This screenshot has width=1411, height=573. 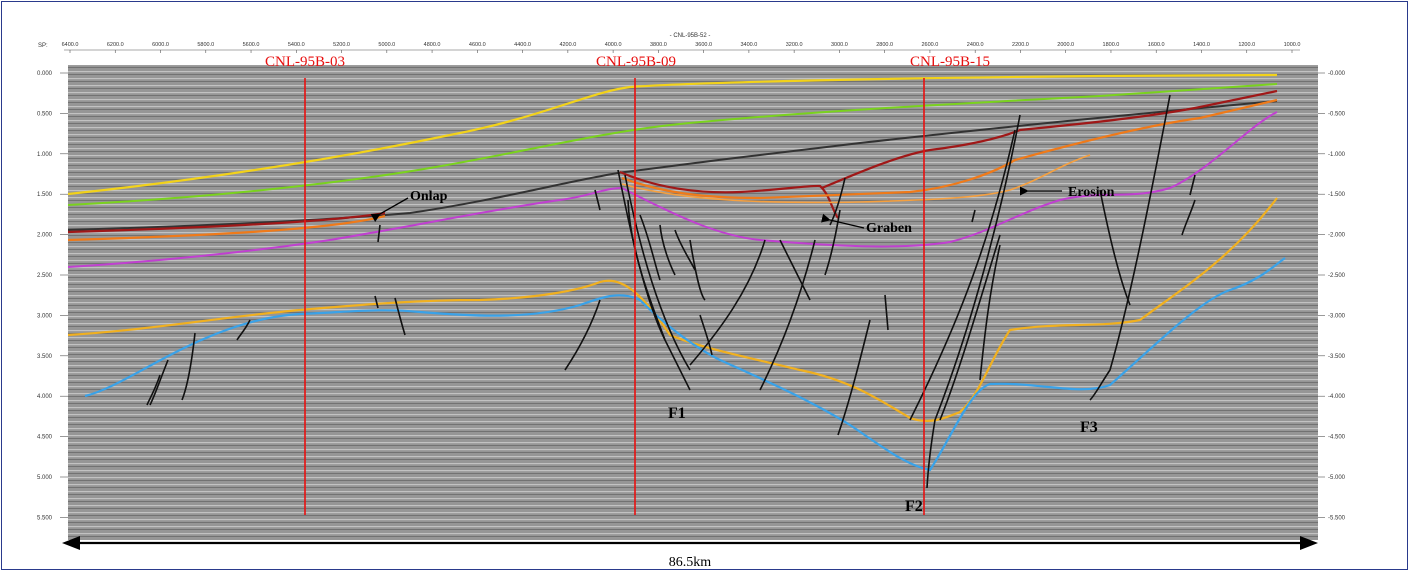 What do you see at coordinates (1292, 45) in the screenshot?
I see `shotpoint-tick-label: 1000.0` at bounding box center [1292, 45].